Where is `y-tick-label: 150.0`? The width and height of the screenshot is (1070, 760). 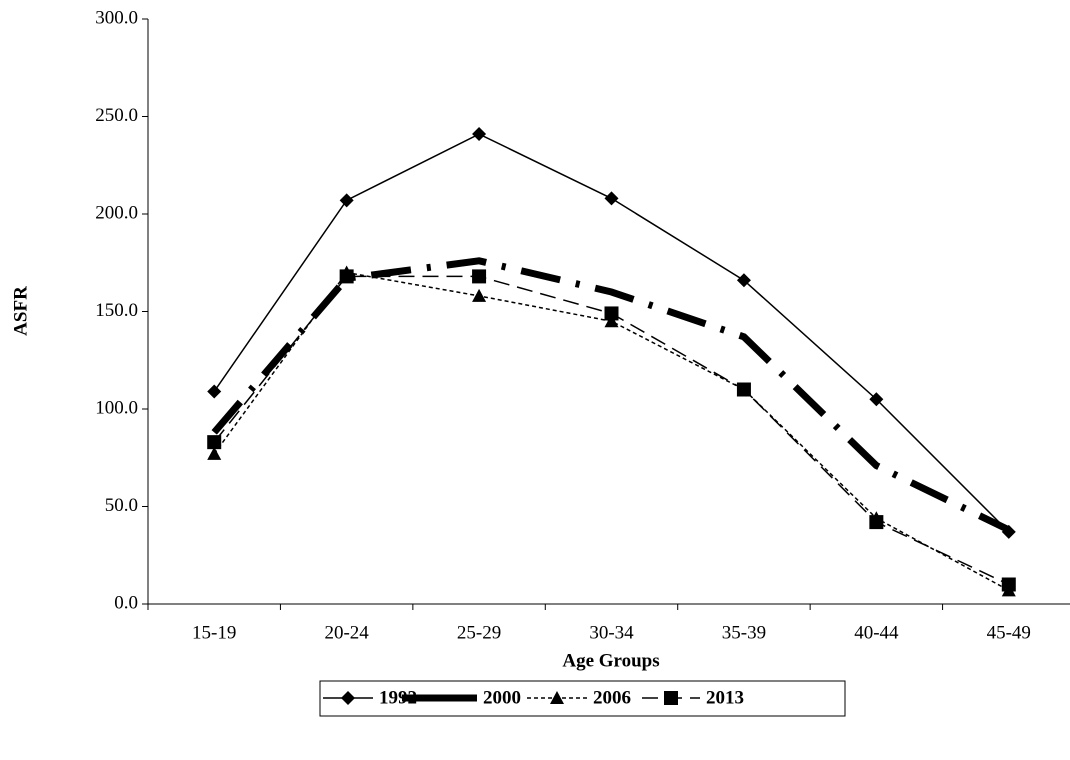 y-tick-label: 150.0 is located at coordinates (116, 310).